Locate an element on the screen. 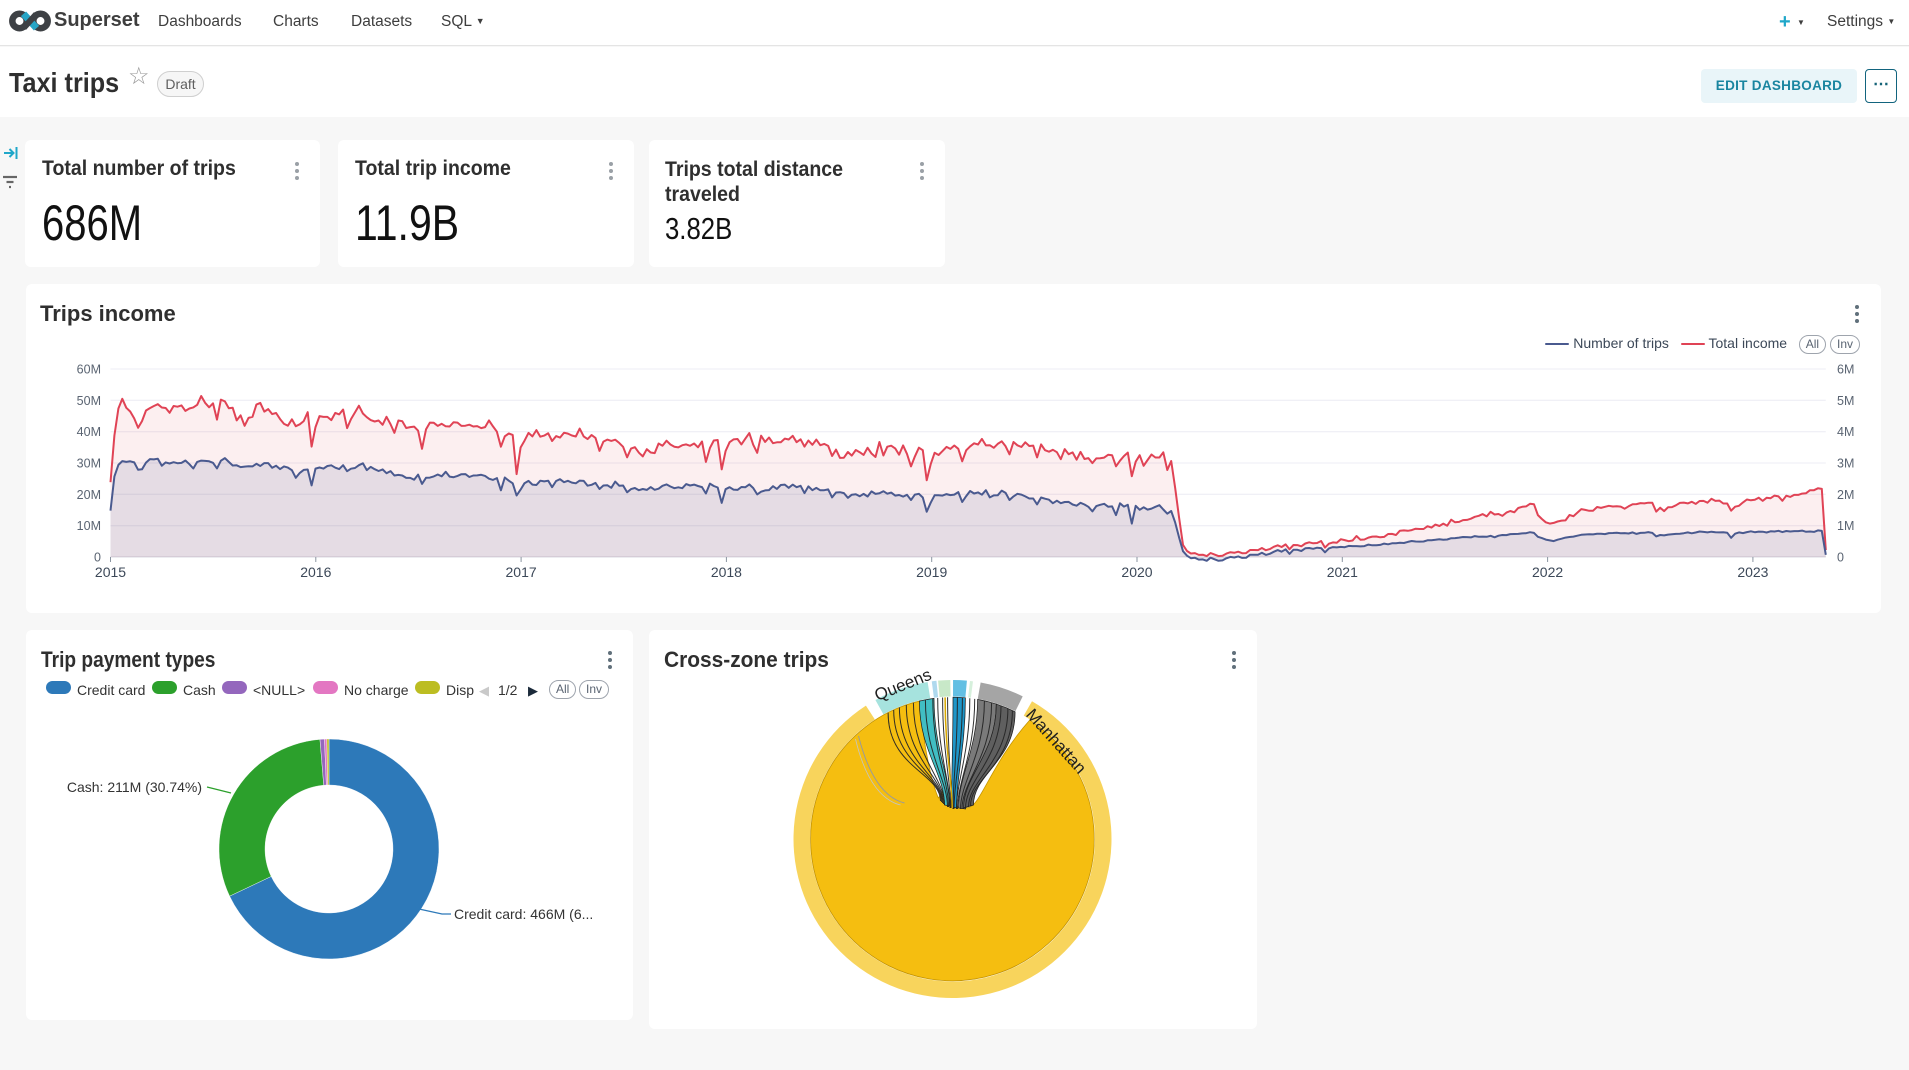 Image resolution: width=1909 pixels, height=1070 pixels. svg-text: 2M is located at coordinates (1845, 495).